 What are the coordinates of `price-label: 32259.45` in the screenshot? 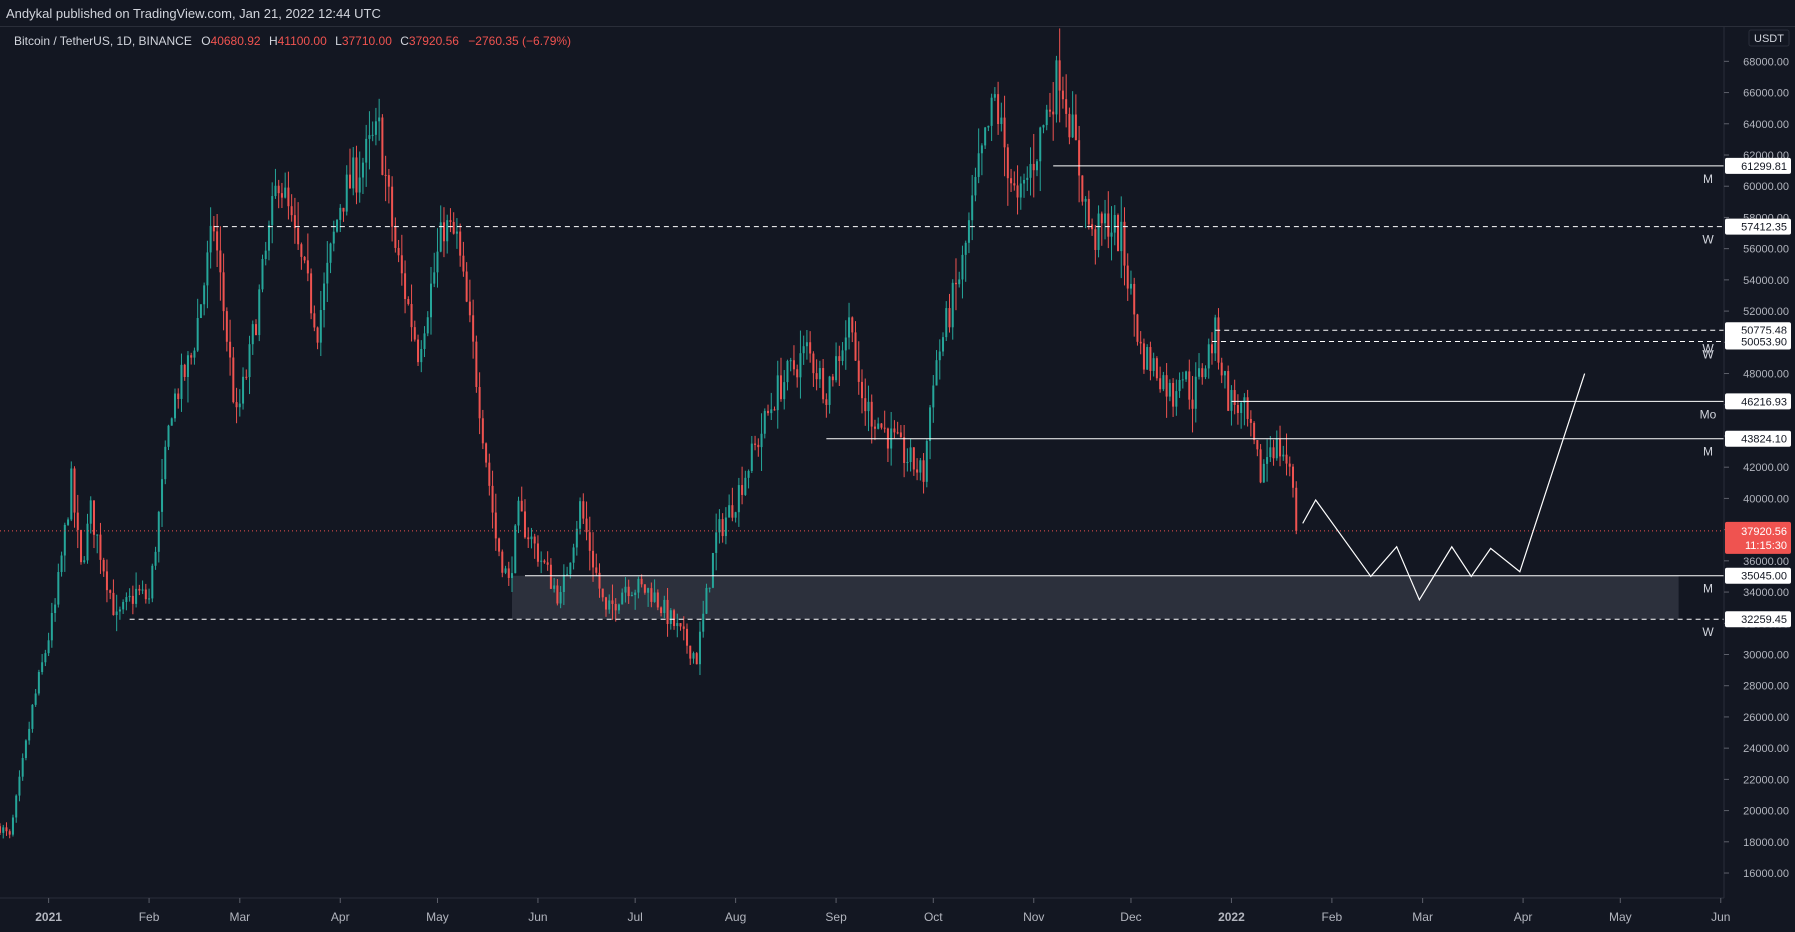 It's located at (1758, 619).